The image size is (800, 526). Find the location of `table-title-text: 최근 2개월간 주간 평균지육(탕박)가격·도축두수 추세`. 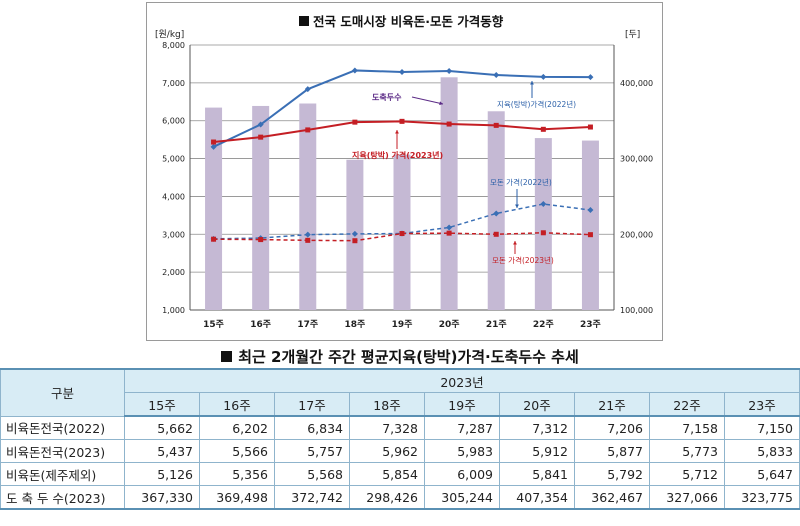

table-title-text: 최근 2개월간 주간 평균지육(탕박)가격·도축두수 추세 is located at coordinates (408, 357).